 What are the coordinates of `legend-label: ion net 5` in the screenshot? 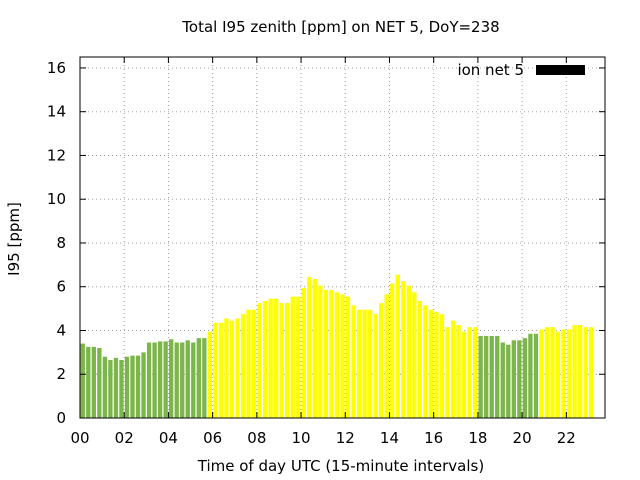 It's located at (490, 70).